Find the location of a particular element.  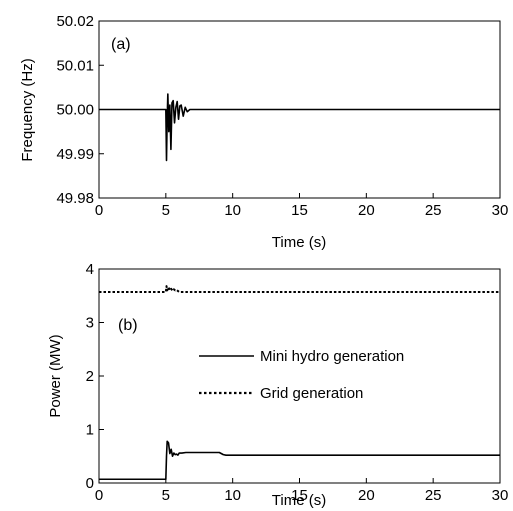

legend-label-mini-hydro: Mini hydro generation is located at coordinates (332, 356).